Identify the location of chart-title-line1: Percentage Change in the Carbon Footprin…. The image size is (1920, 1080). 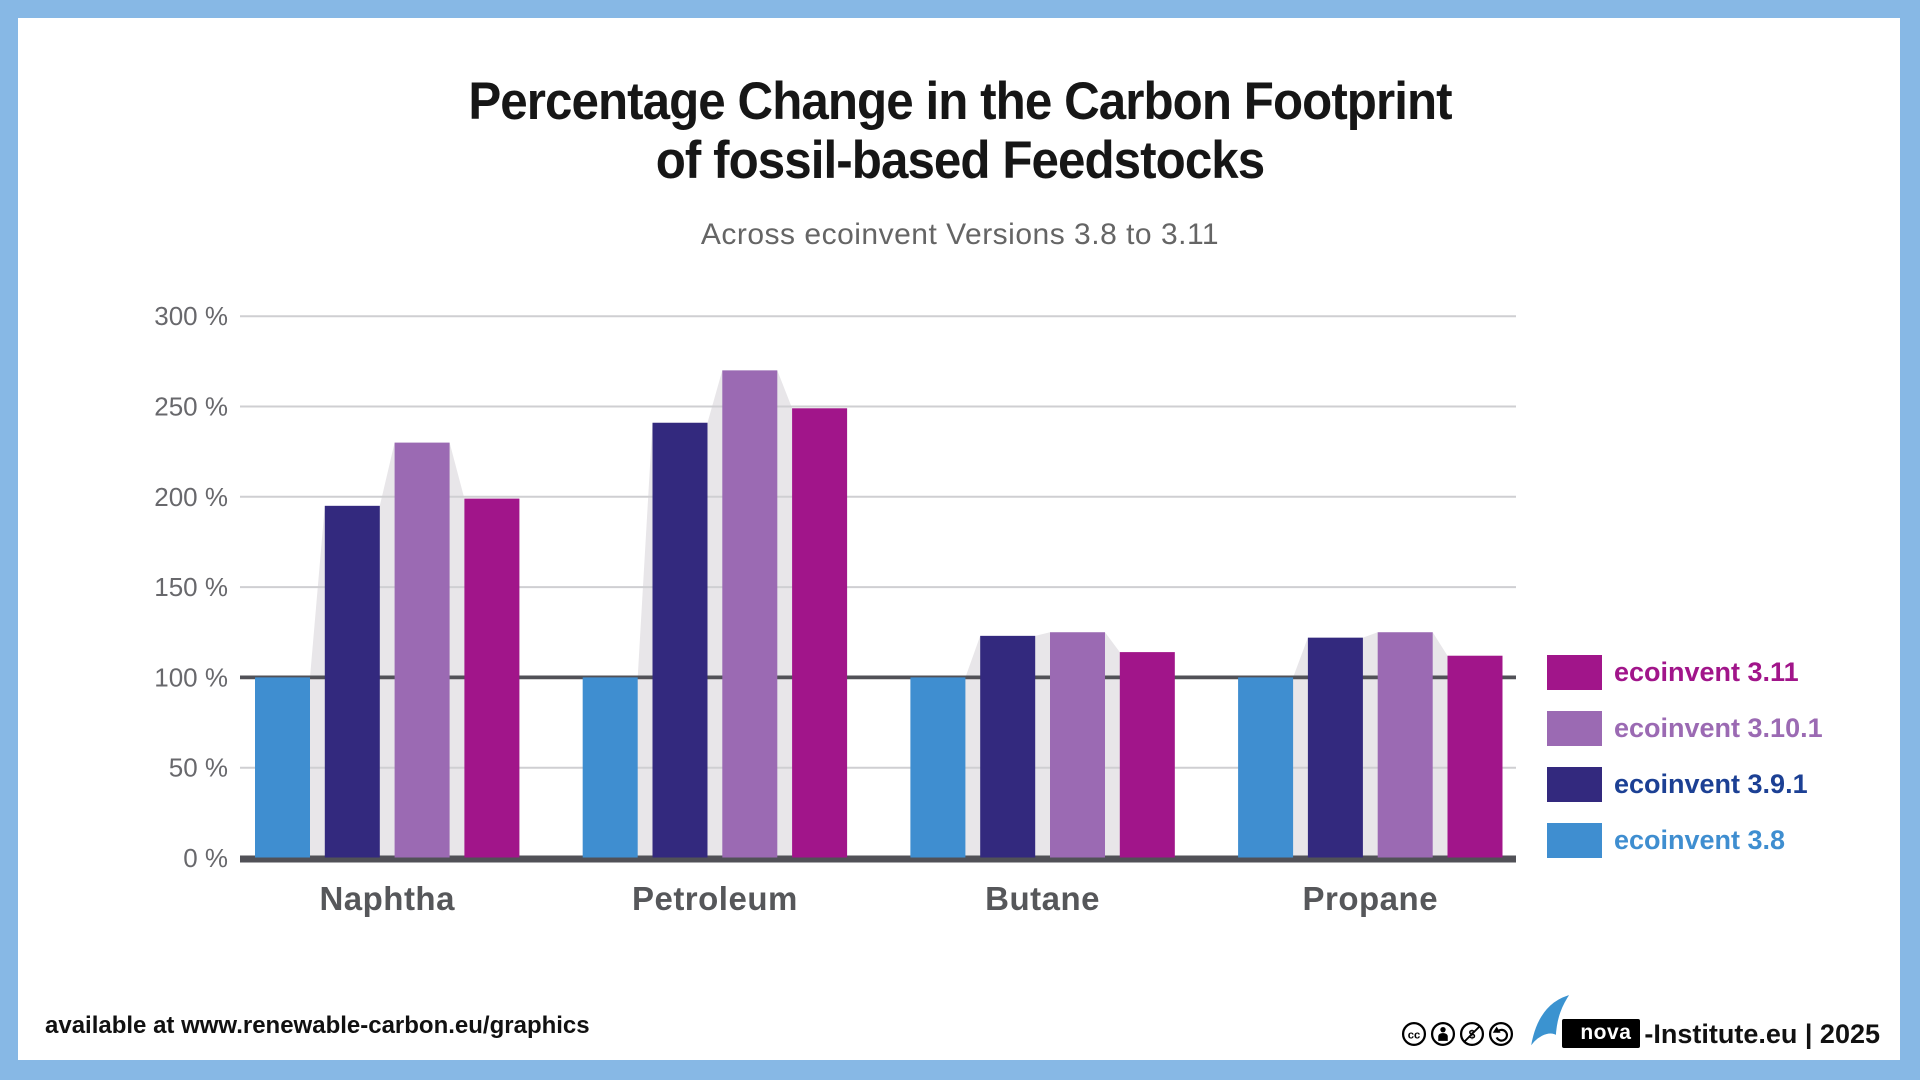
(960, 101).